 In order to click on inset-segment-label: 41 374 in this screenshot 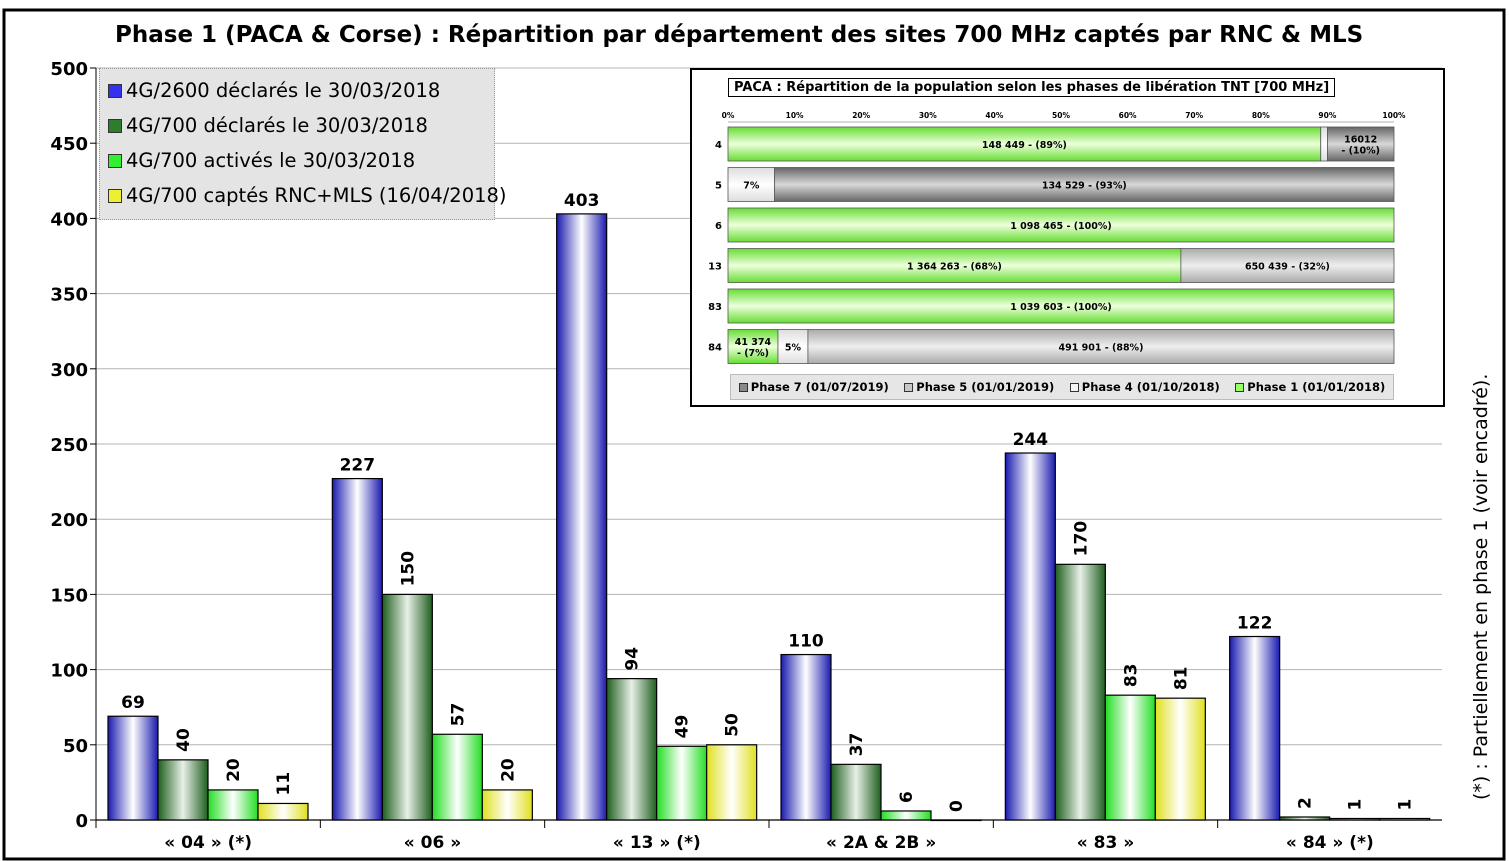, I will do `click(753, 342)`.